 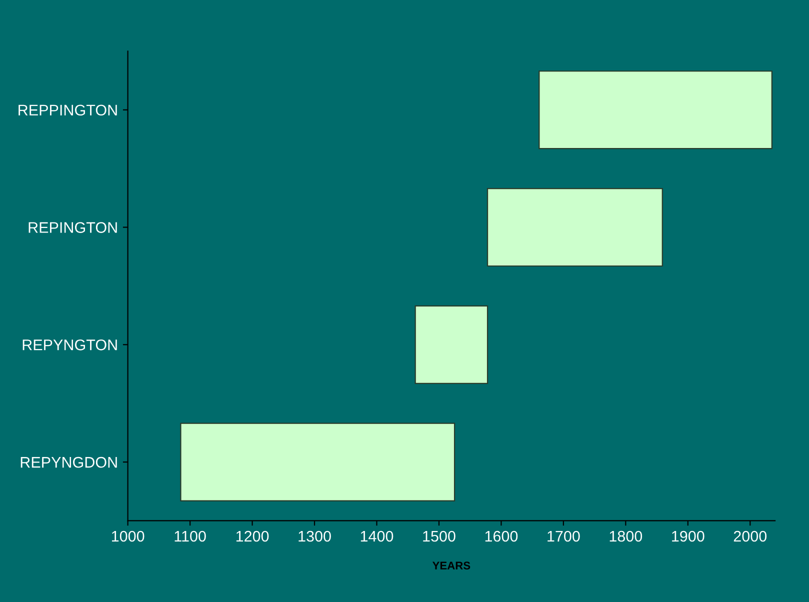 I want to click on x-tick-label: 1000, so click(x=128, y=536).